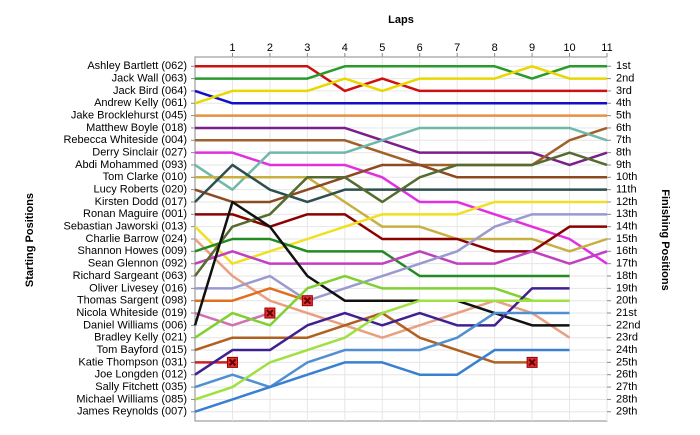 This screenshot has width=700, height=435. I want to click on y2-tick-label: 23rd, so click(627, 338).